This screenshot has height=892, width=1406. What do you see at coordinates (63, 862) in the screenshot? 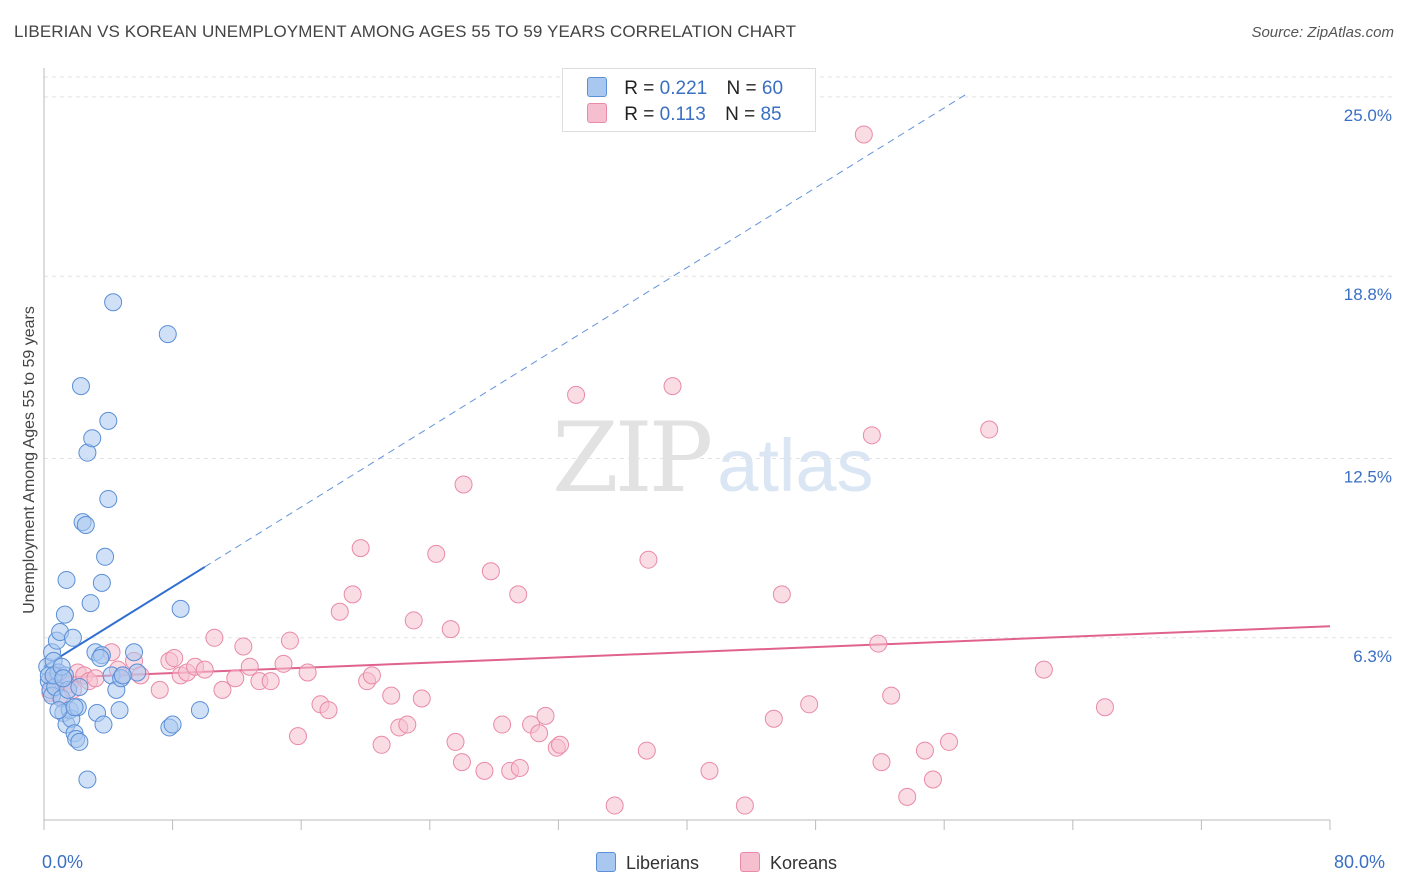
I see `x-tick-min: 0.0%` at bounding box center [63, 862].